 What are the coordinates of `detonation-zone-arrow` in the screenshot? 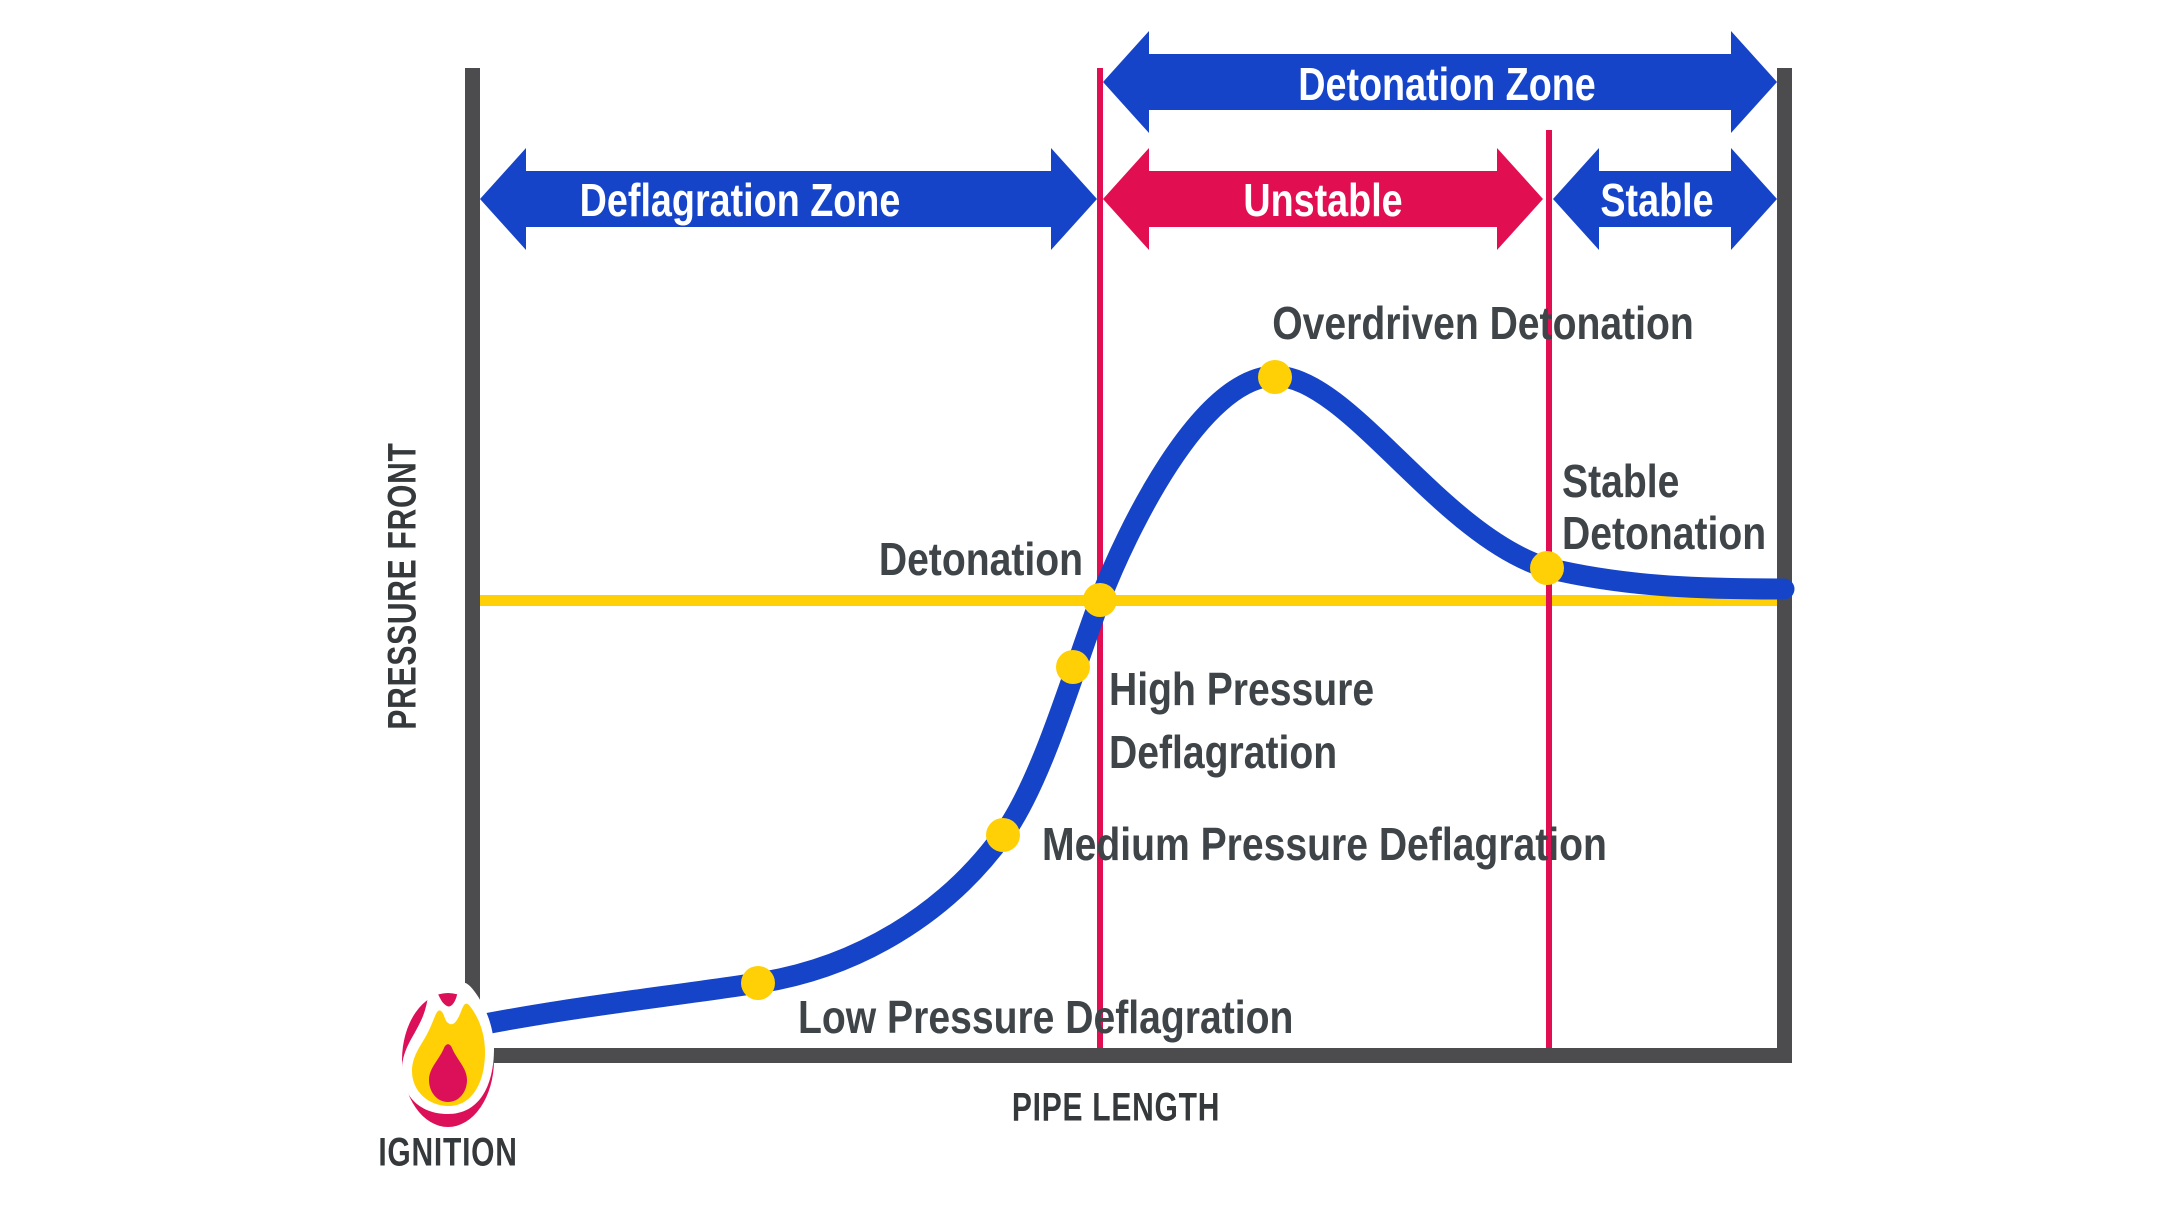 It's located at (1440, 82).